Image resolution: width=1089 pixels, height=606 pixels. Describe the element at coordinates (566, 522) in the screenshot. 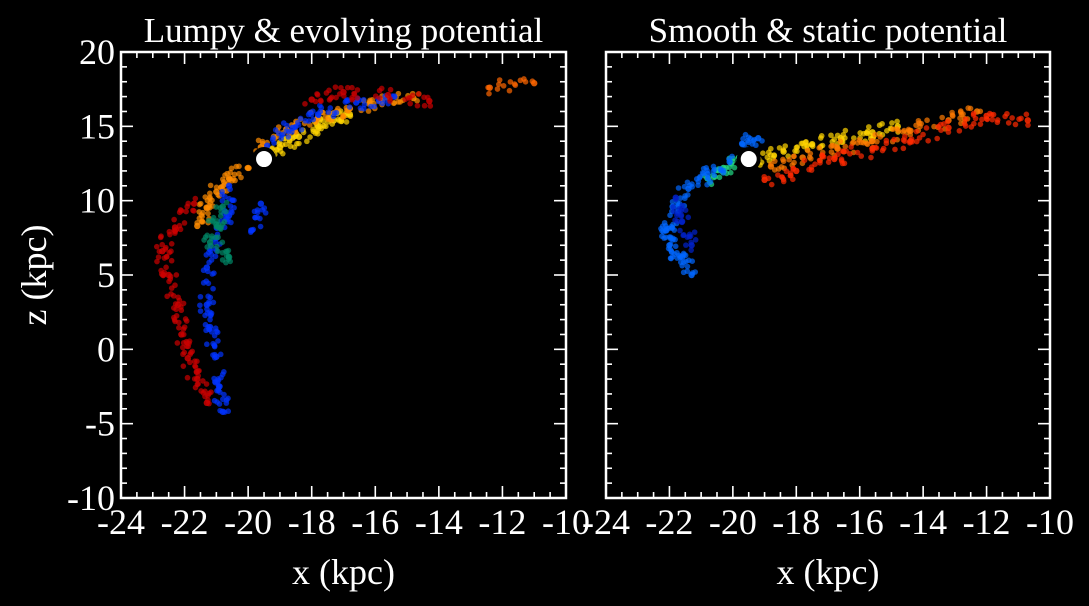

I see `x-tick-label: -10` at that location.